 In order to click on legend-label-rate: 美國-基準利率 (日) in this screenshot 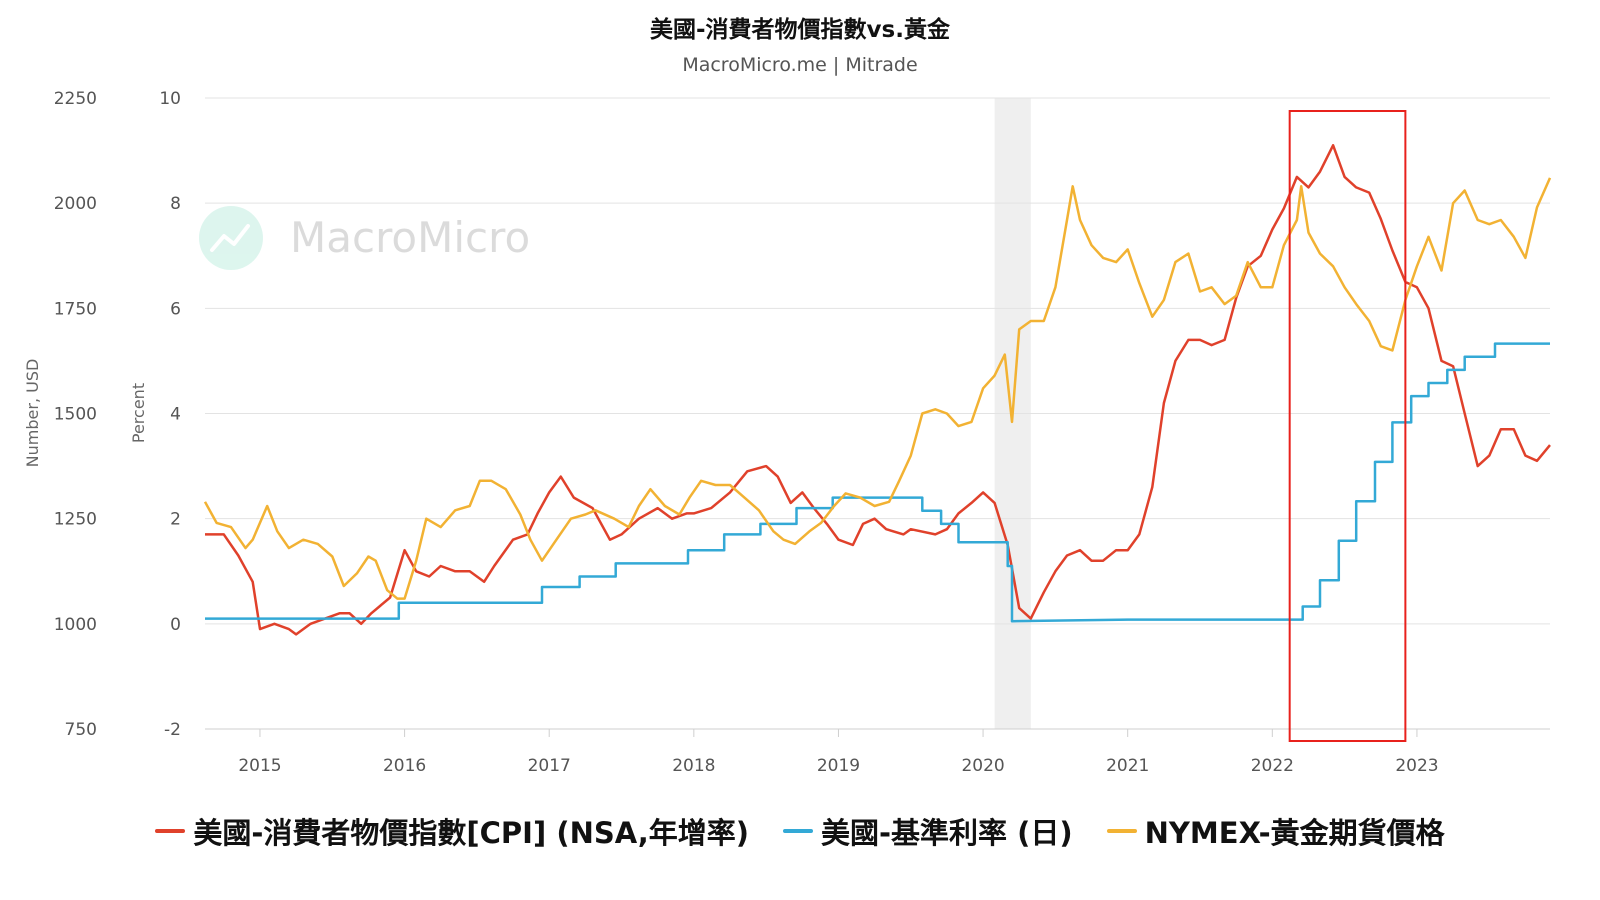, I will do `click(947, 833)`.